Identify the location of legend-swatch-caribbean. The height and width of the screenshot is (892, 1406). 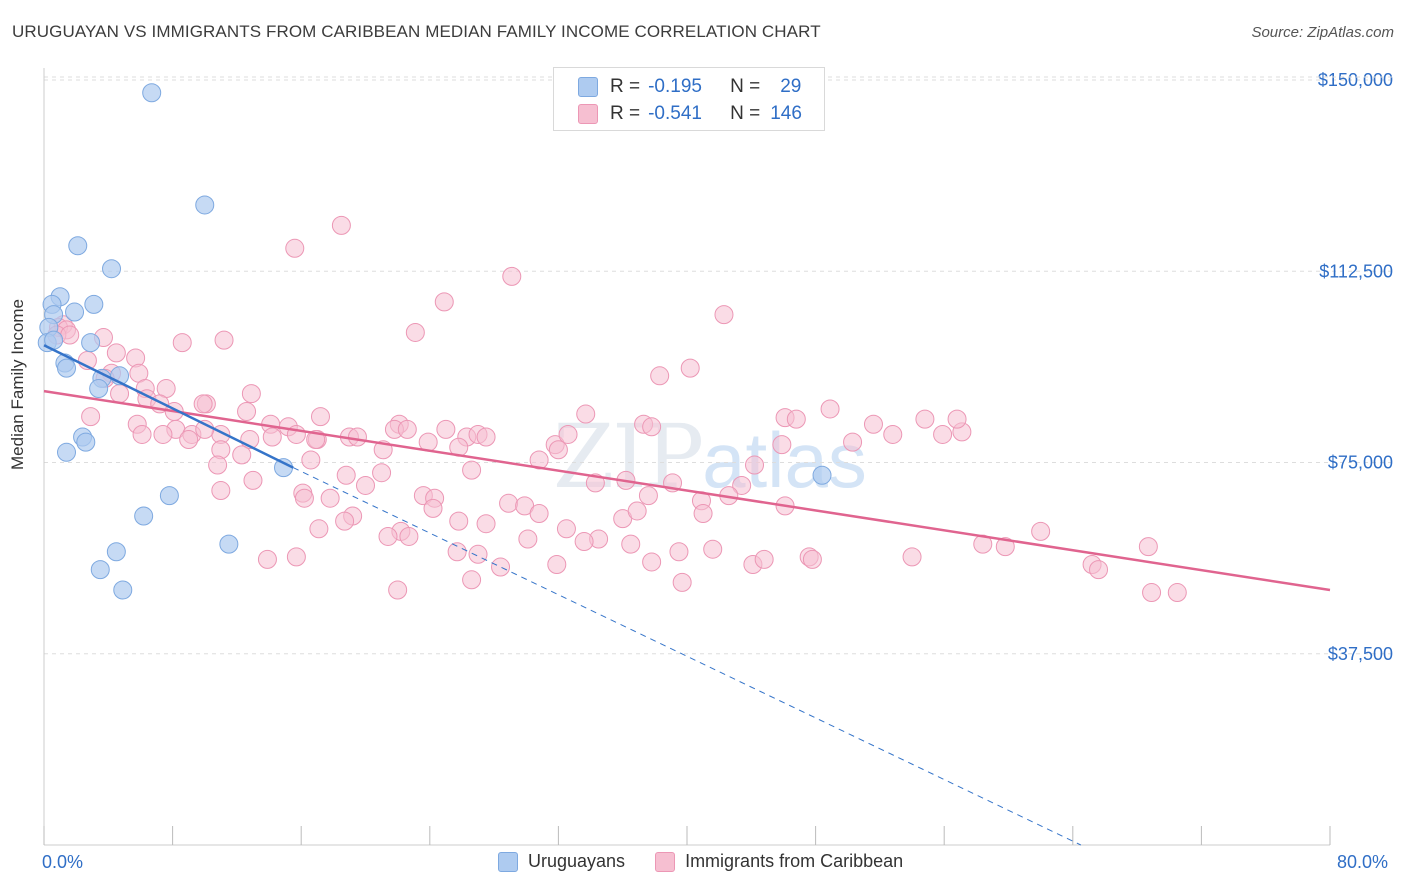
(588, 114).